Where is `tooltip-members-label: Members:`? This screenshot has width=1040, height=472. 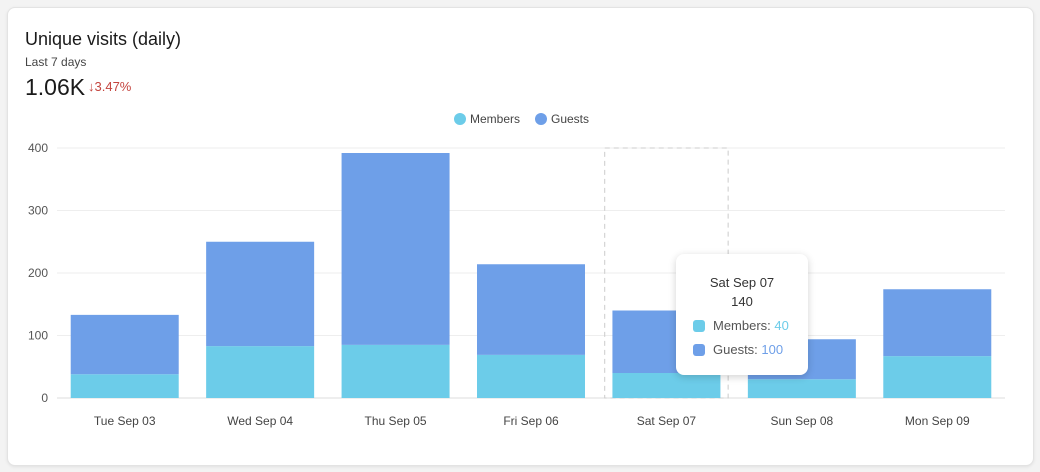 tooltip-members-label: Members: is located at coordinates (742, 325).